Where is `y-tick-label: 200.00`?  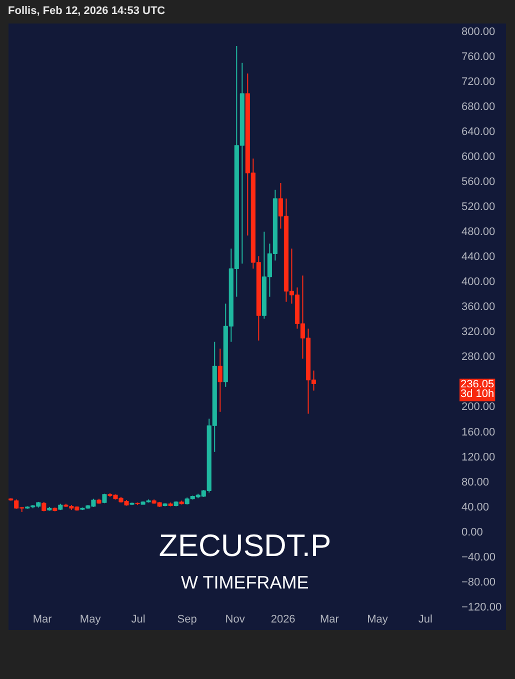 y-tick-label: 200.00 is located at coordinates (479, 407).